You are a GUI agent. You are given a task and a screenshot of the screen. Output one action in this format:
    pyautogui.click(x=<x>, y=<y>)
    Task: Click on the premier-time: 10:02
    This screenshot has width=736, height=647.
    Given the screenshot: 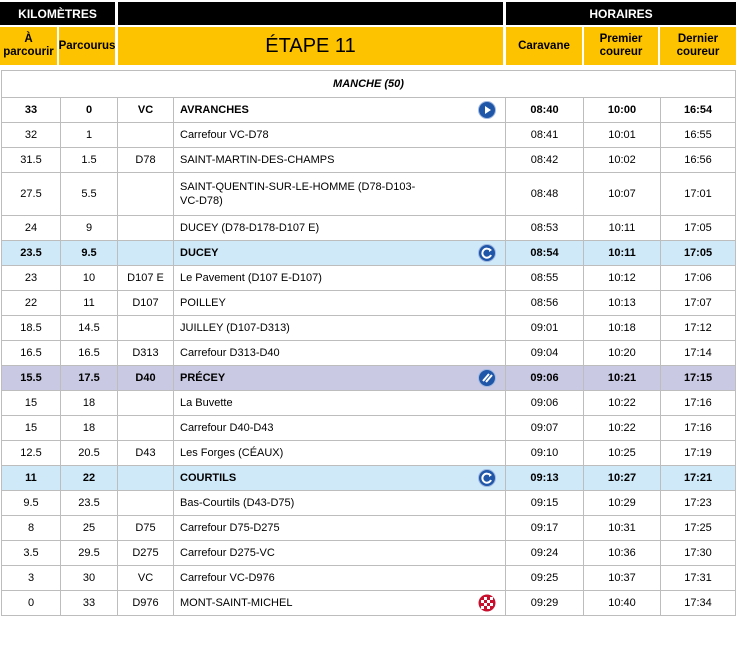 What is the action you would take?
    pyautogui.click(x=622, y=160)
    